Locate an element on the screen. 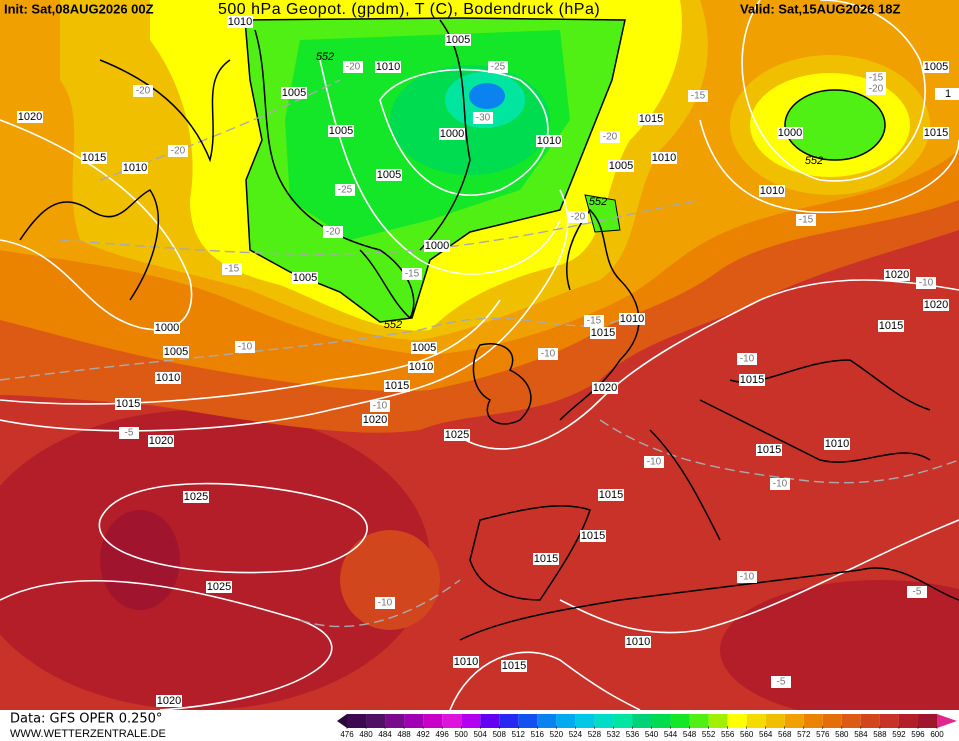 This screenshot has height=741, width=959. colorbar-tick-label: 596 is located at coordinates (918, 734).